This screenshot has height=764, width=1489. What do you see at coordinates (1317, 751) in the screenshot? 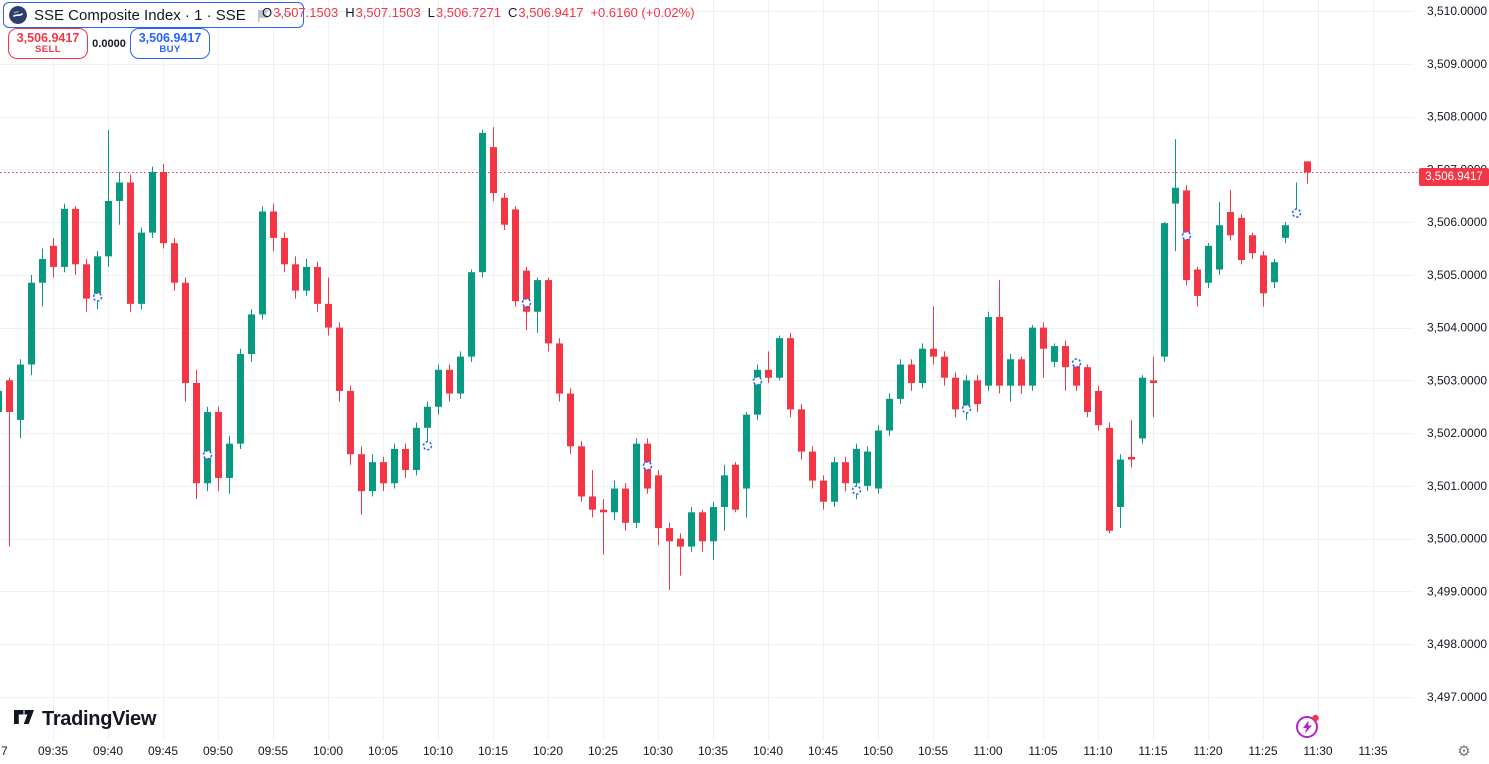
I see `time-axis-label: 11:30` at bounding box center [1317, 751].